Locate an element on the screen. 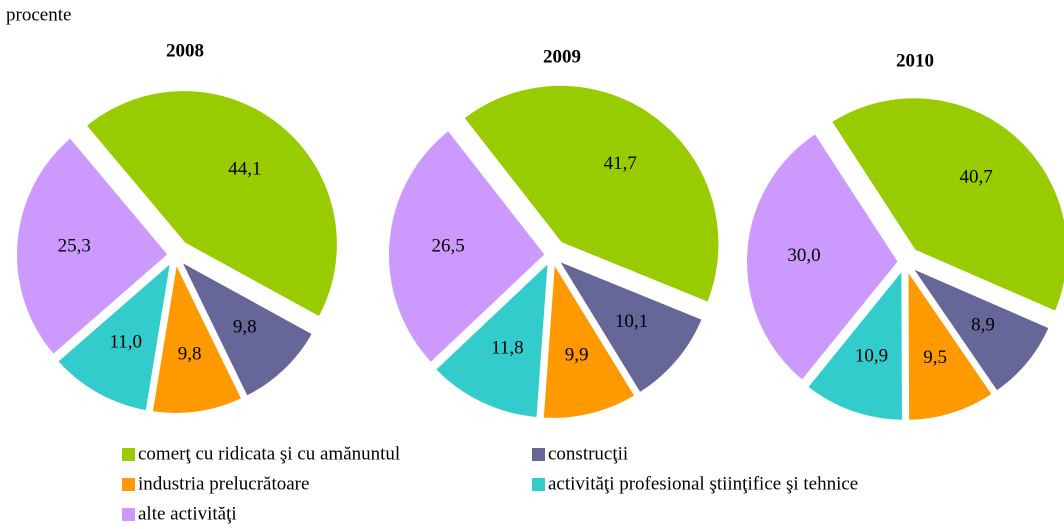 The image size is (1064, 529). value-label: 26,5 is located at coordinates (447, 246).